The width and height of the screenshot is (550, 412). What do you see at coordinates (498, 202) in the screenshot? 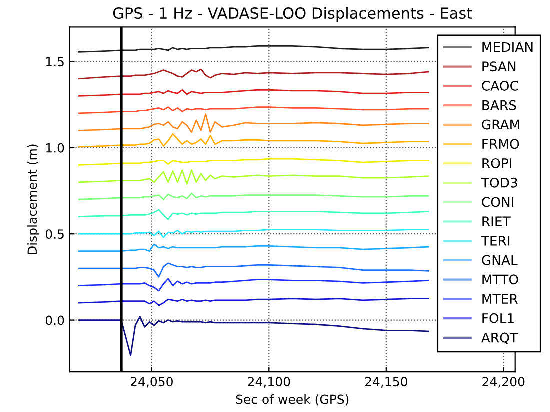
I see `legend-label: CONI` at bounding box center [498, 202].